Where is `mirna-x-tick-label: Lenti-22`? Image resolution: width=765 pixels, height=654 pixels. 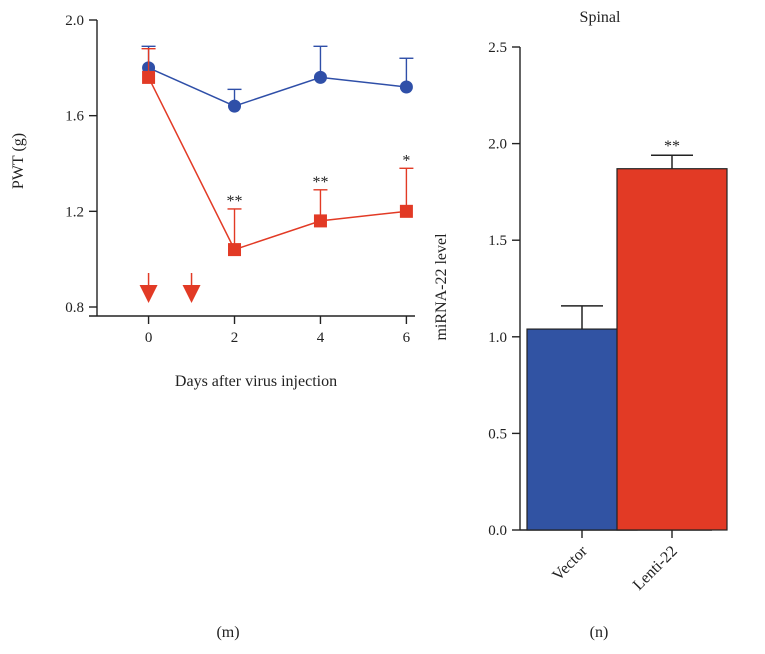 mirna-x-tick-label: Lenti-22 is located at coordinates (655, 568).